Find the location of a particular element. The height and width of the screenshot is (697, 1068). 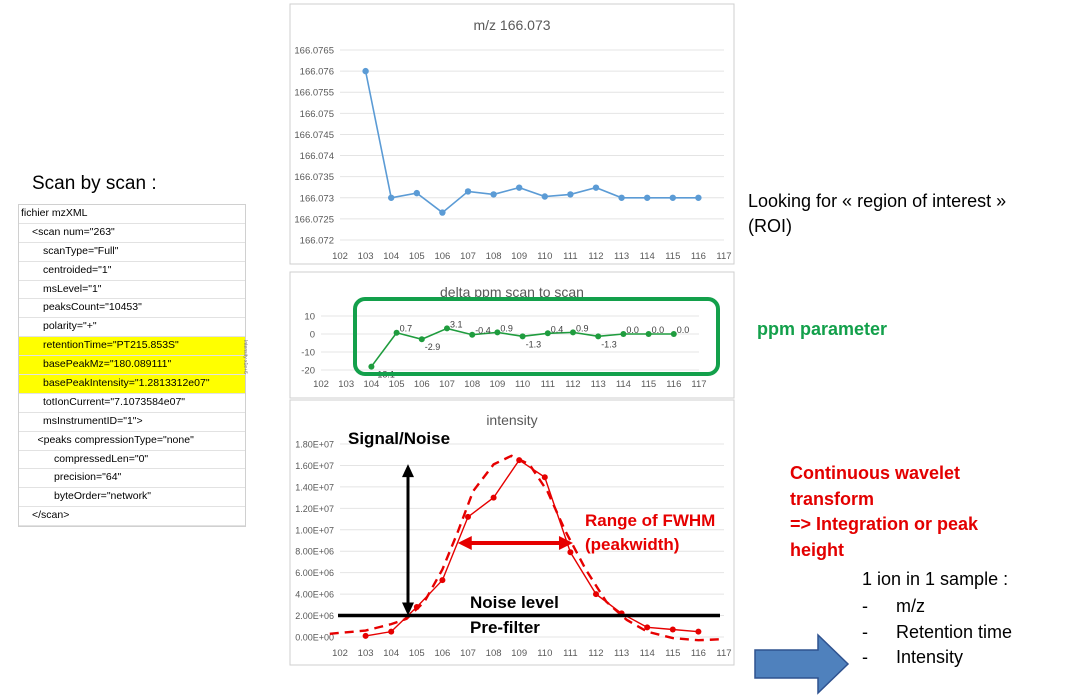

ion-dash: - is located at coordinates (865, 606).